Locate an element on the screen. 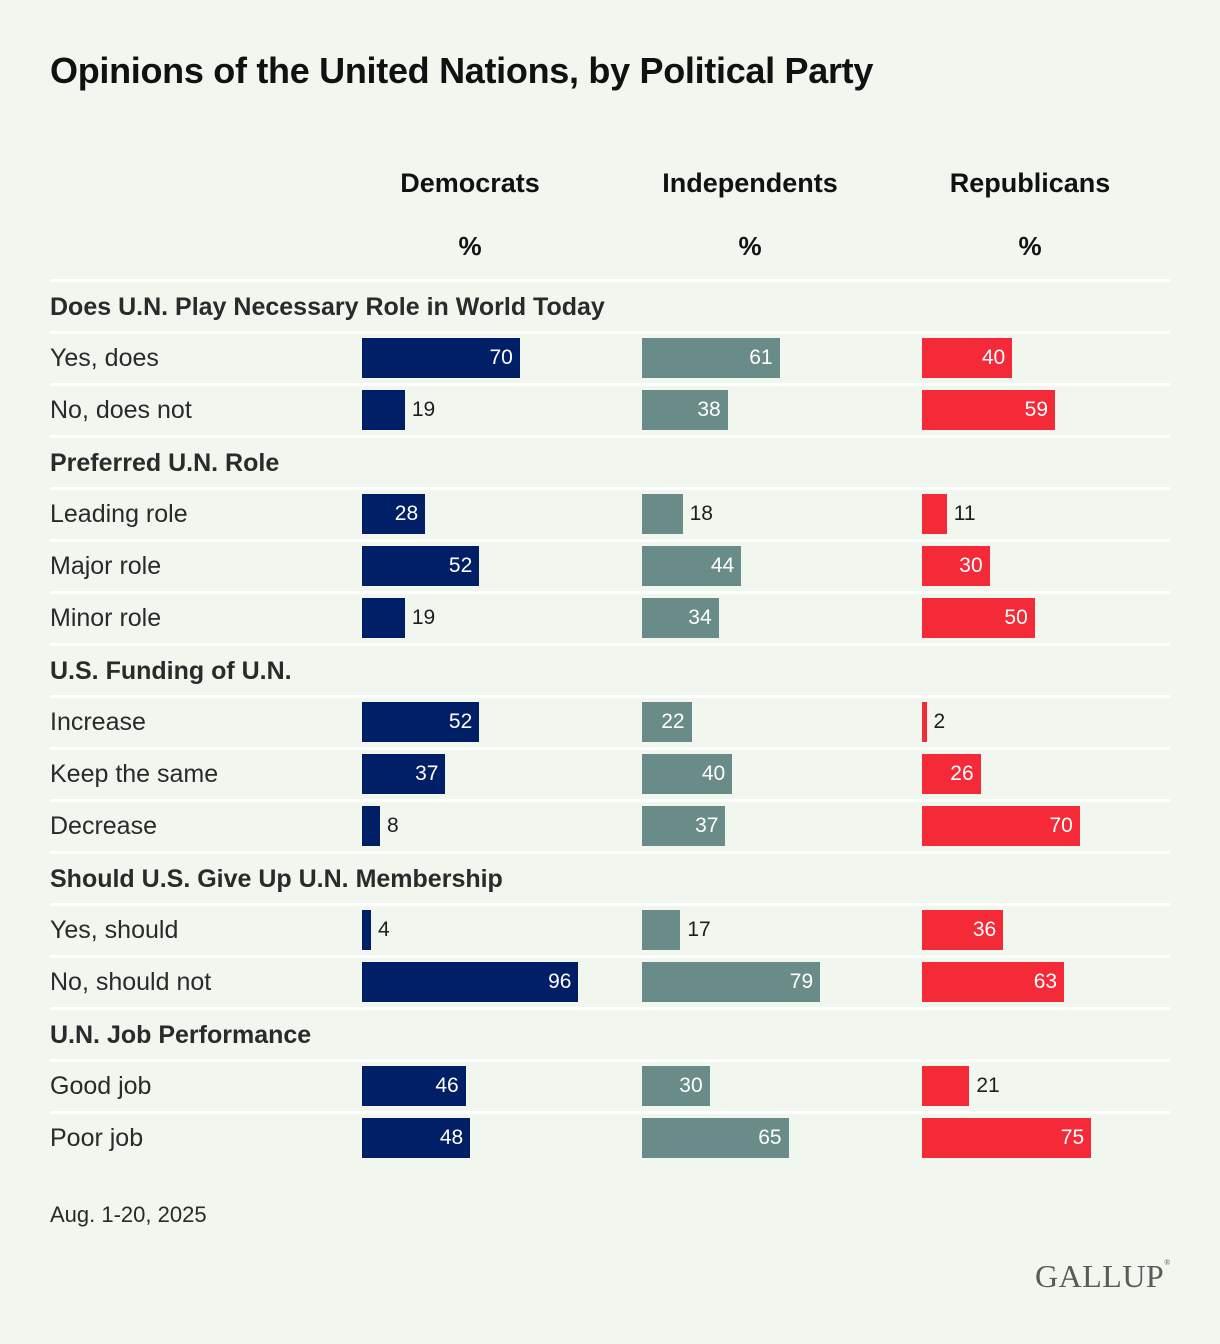 The height and width of the screenshot is (1344, 1220). data-label: 65 is located at coordinates (770, 1137).